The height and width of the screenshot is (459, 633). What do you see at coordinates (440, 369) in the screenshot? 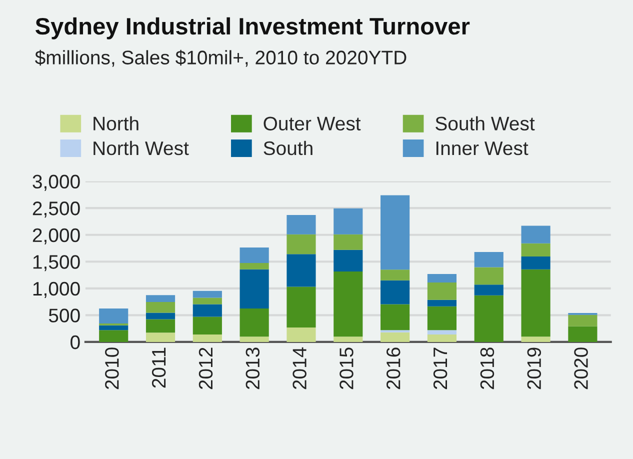
I see `x-tick-label: 2017` at bounding box center [440, 369].